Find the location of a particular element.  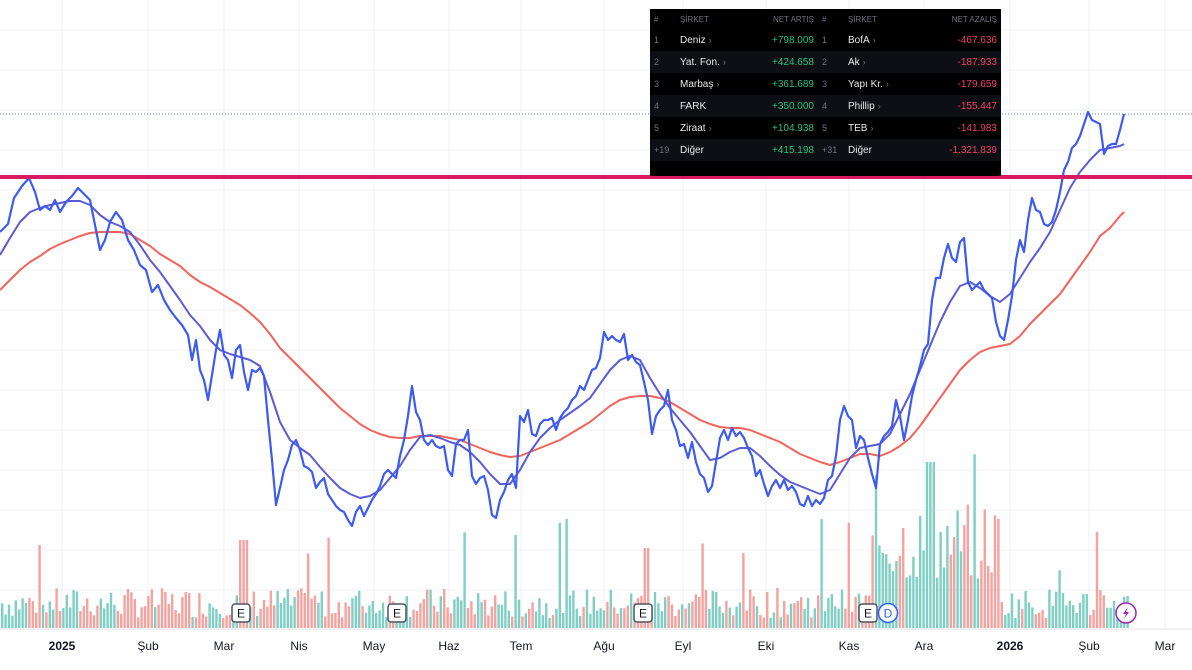

row-rank: 5 is located at coordinates (825, 128).